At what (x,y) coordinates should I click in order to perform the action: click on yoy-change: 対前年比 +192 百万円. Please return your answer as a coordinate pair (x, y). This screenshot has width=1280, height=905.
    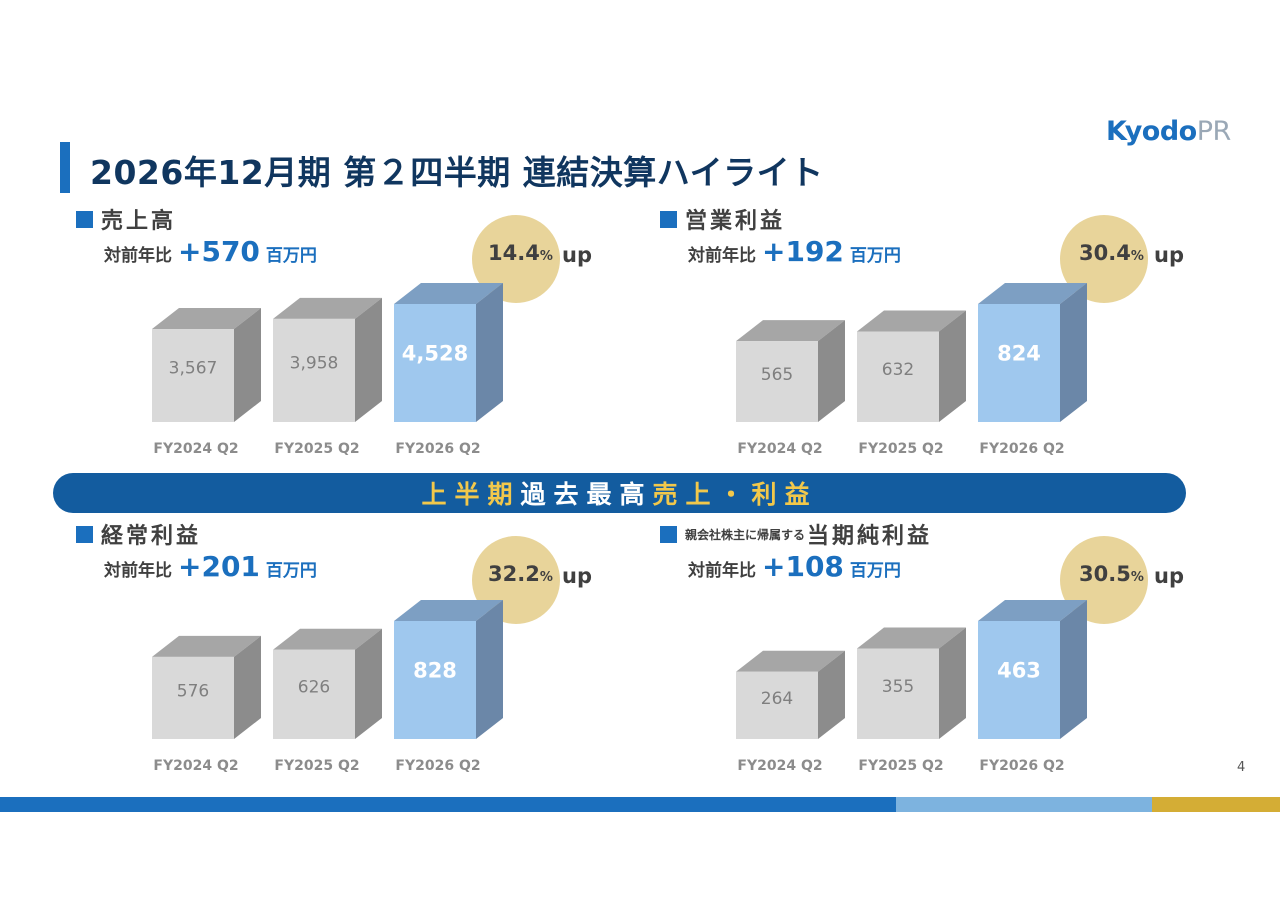
    Looking at the image, I should click on (794, 251).